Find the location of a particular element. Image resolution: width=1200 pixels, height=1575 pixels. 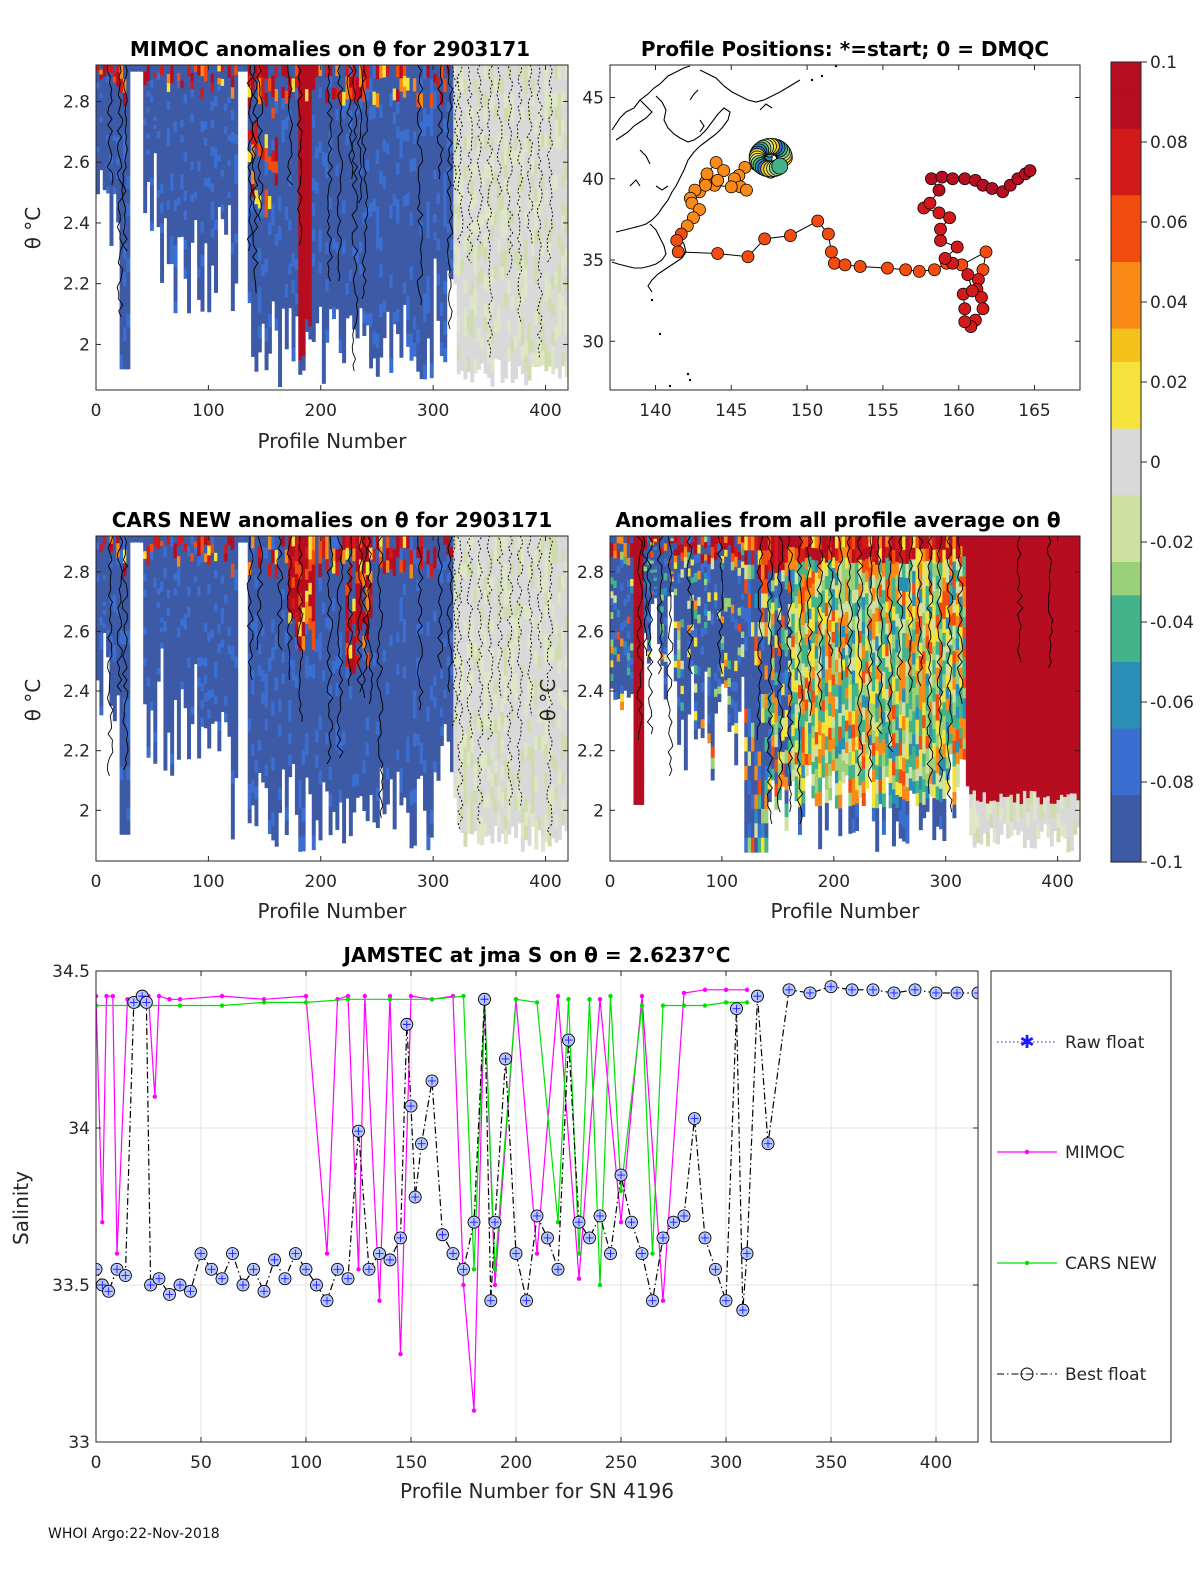

x-tick-label: 150 is located at coordinates (807, 411).